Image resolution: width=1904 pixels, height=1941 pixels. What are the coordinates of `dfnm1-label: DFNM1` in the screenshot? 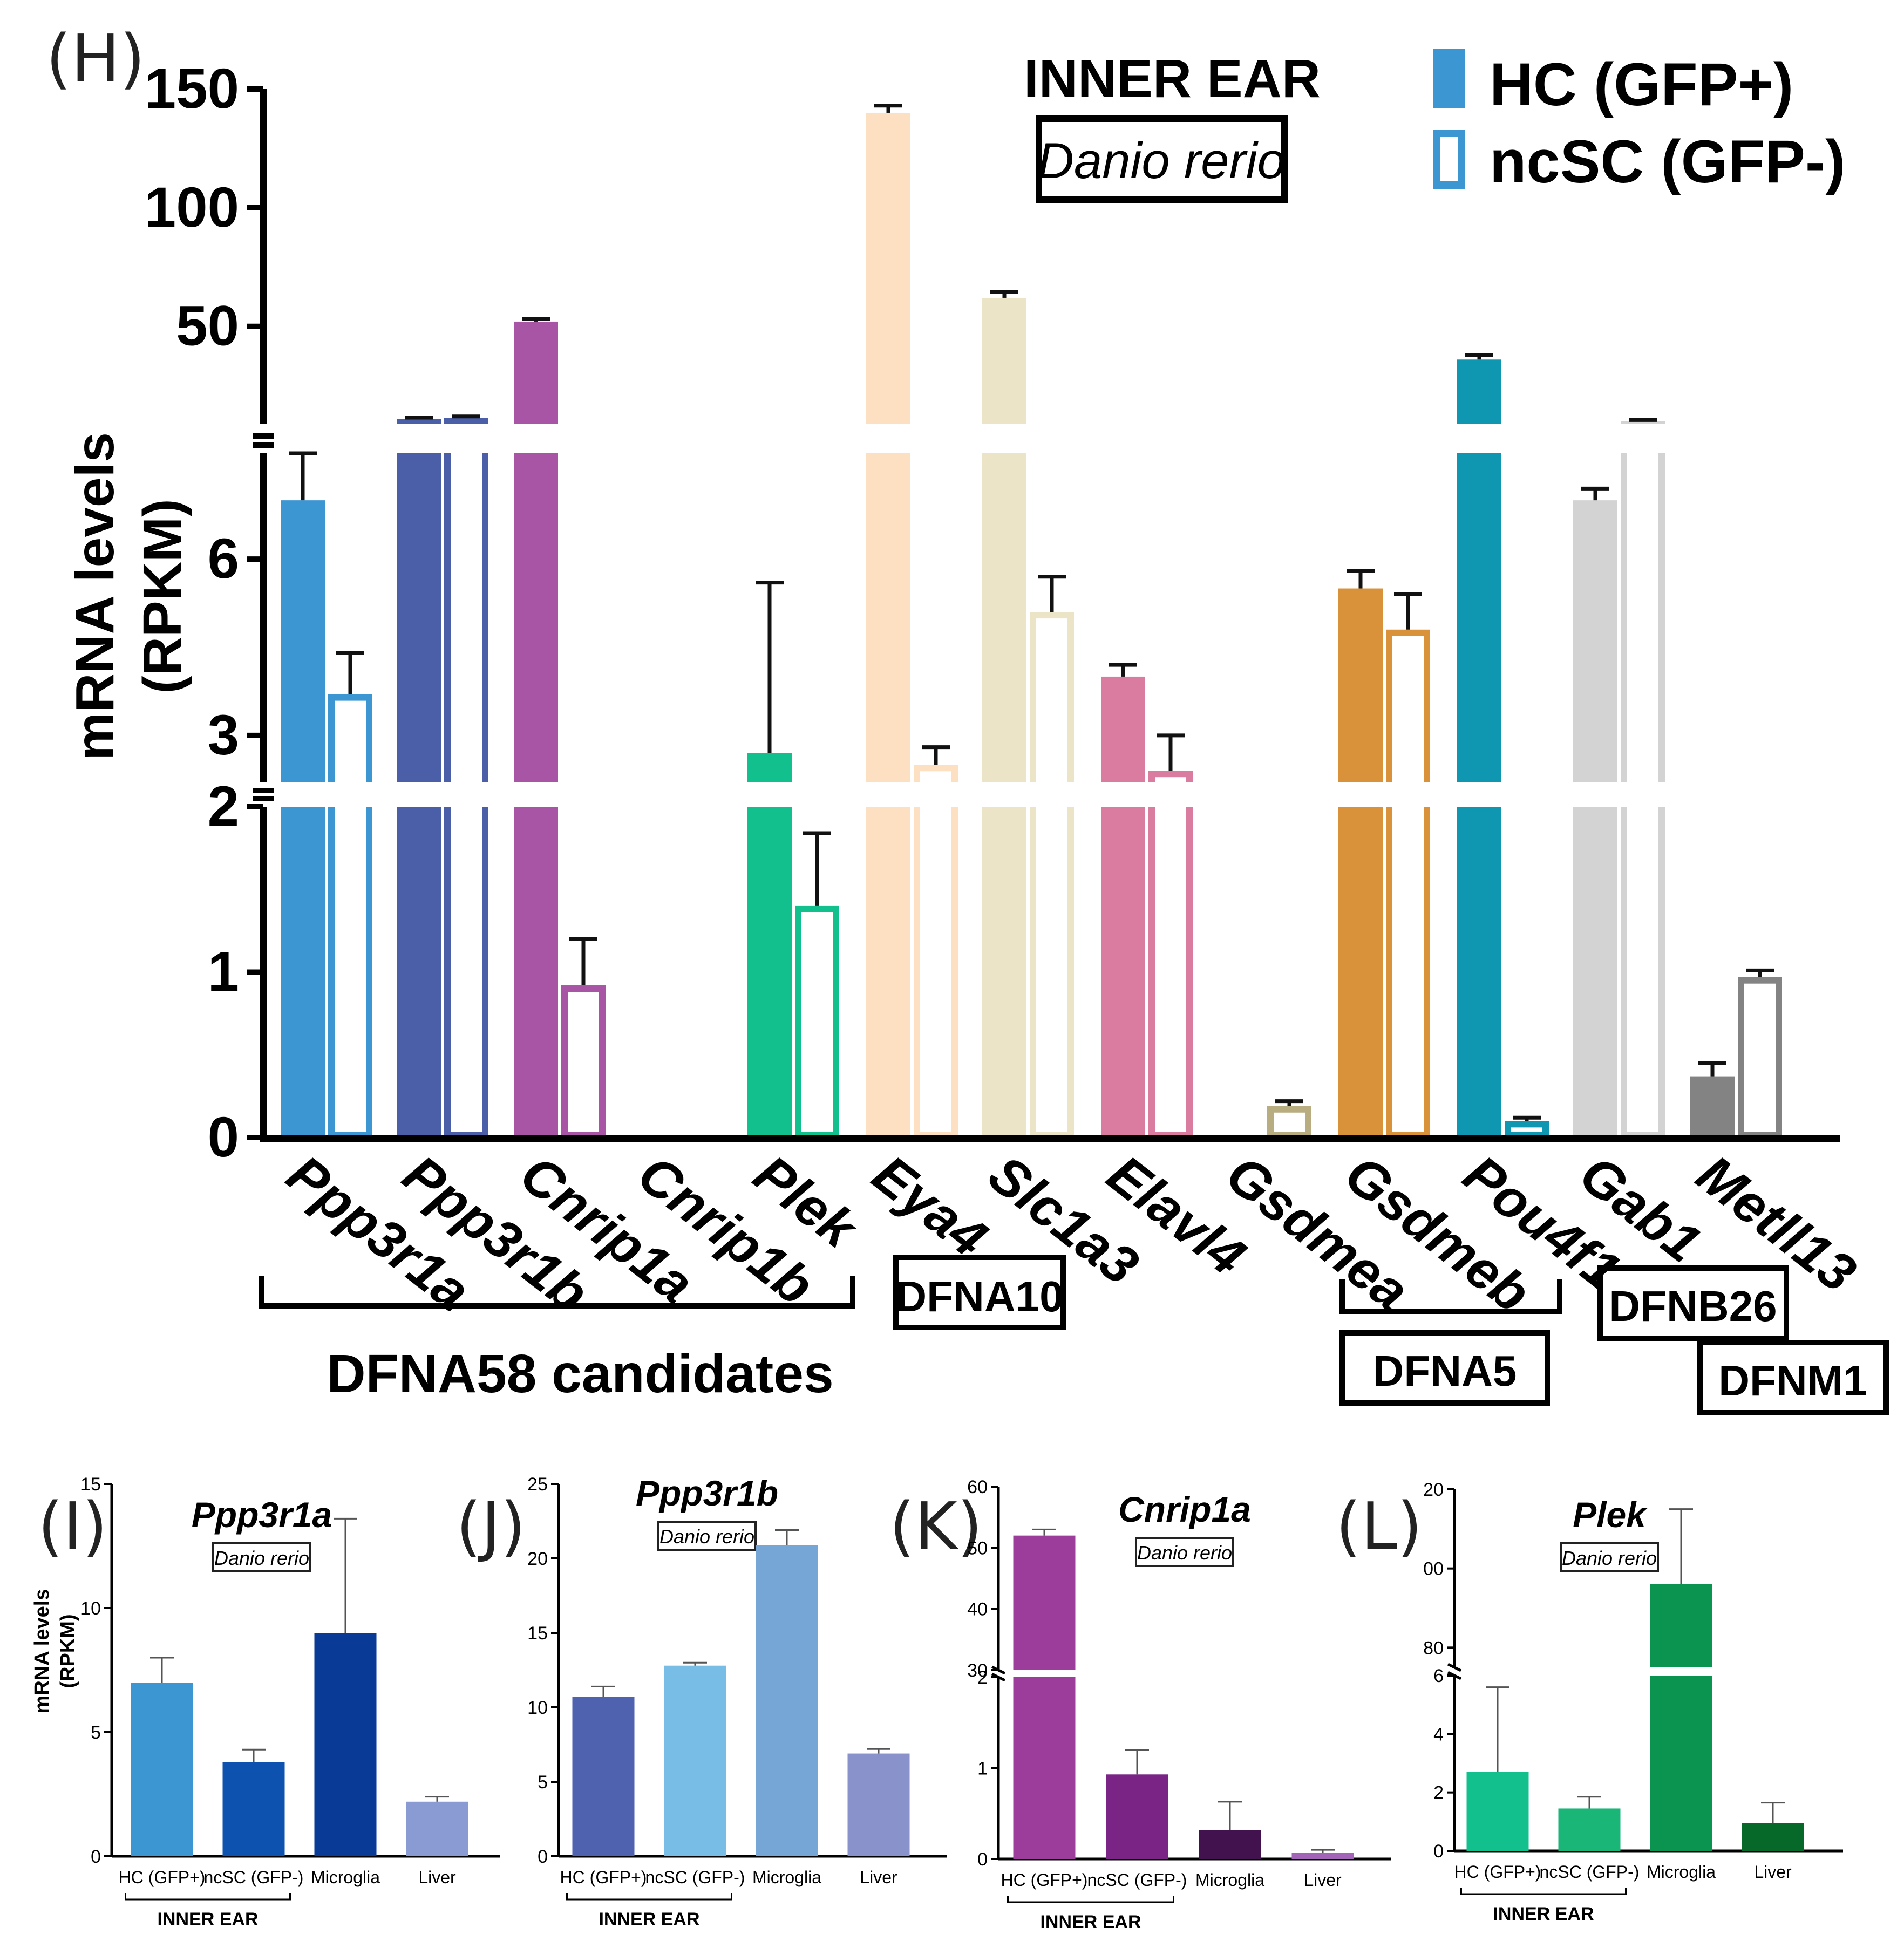 It's located at (1792, 1381).